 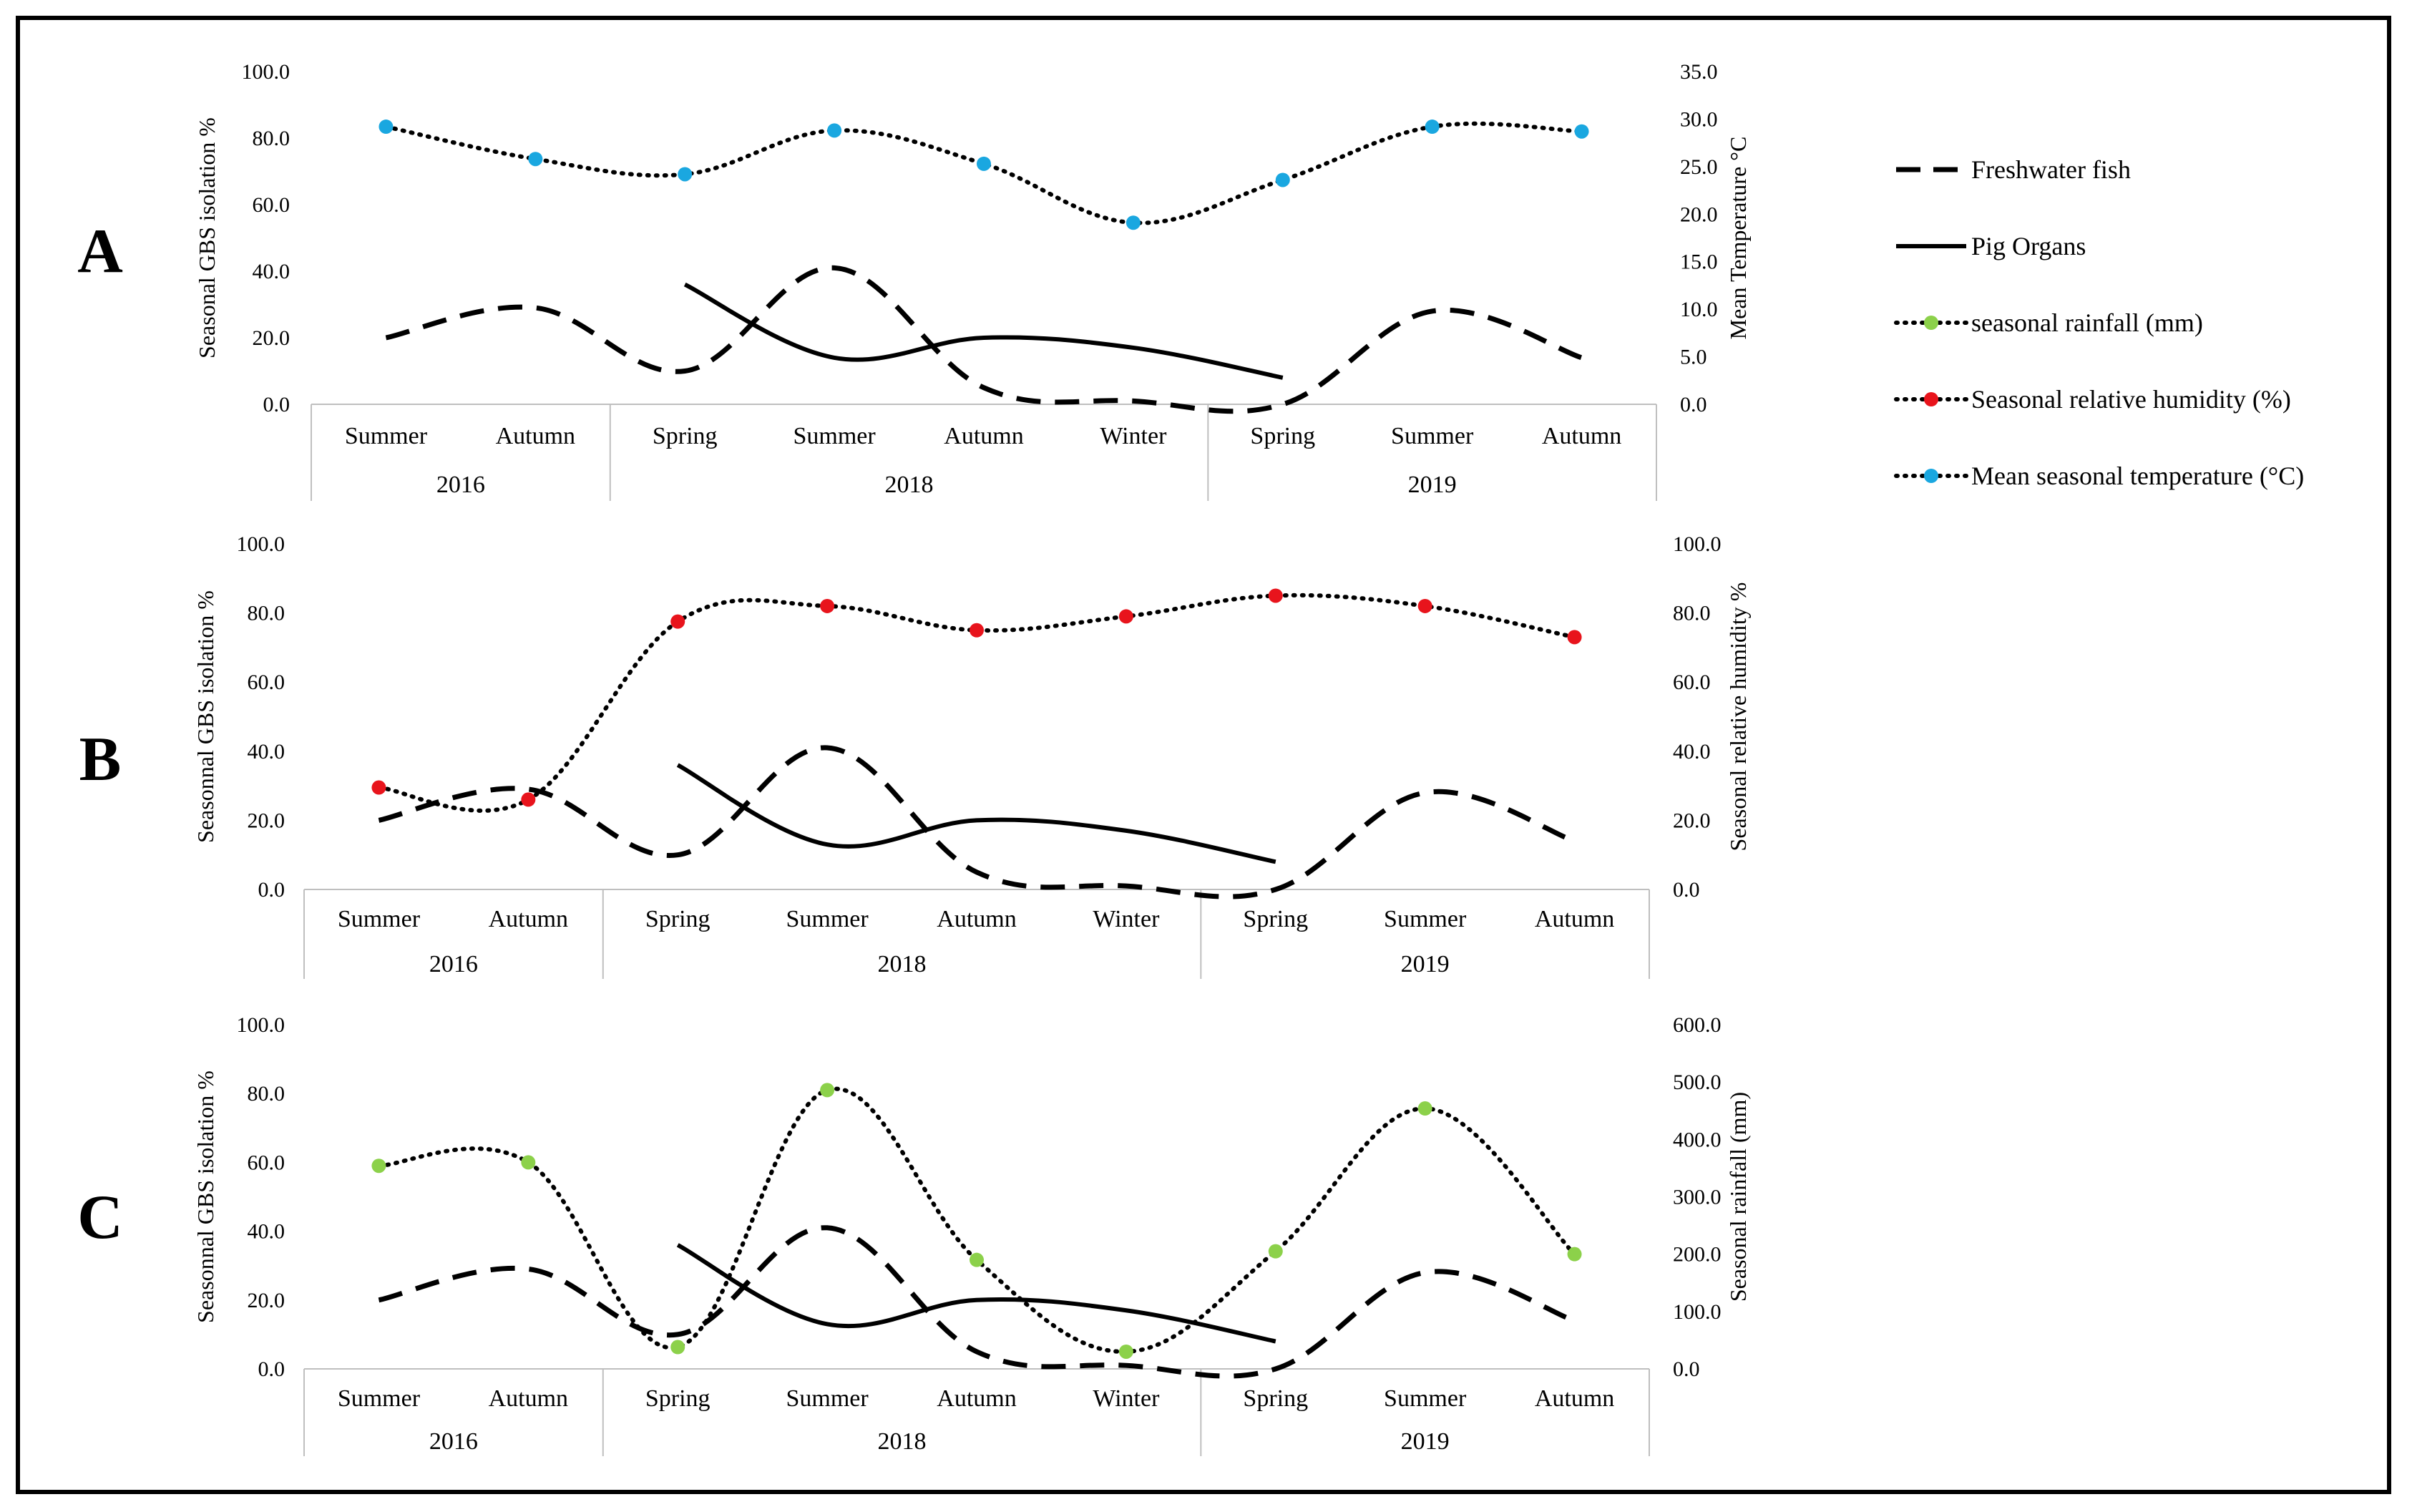 I want to click on legend-item: Mean seasonal temperature (°C), so click(x=2099, y=476).